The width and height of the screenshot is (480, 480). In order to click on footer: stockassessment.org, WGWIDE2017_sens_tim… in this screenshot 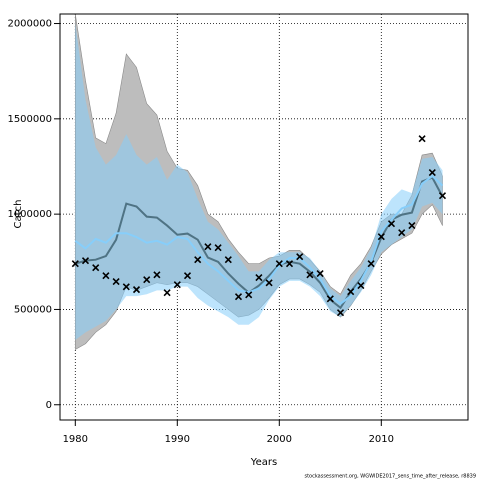, I will do `click(390, 477)`.